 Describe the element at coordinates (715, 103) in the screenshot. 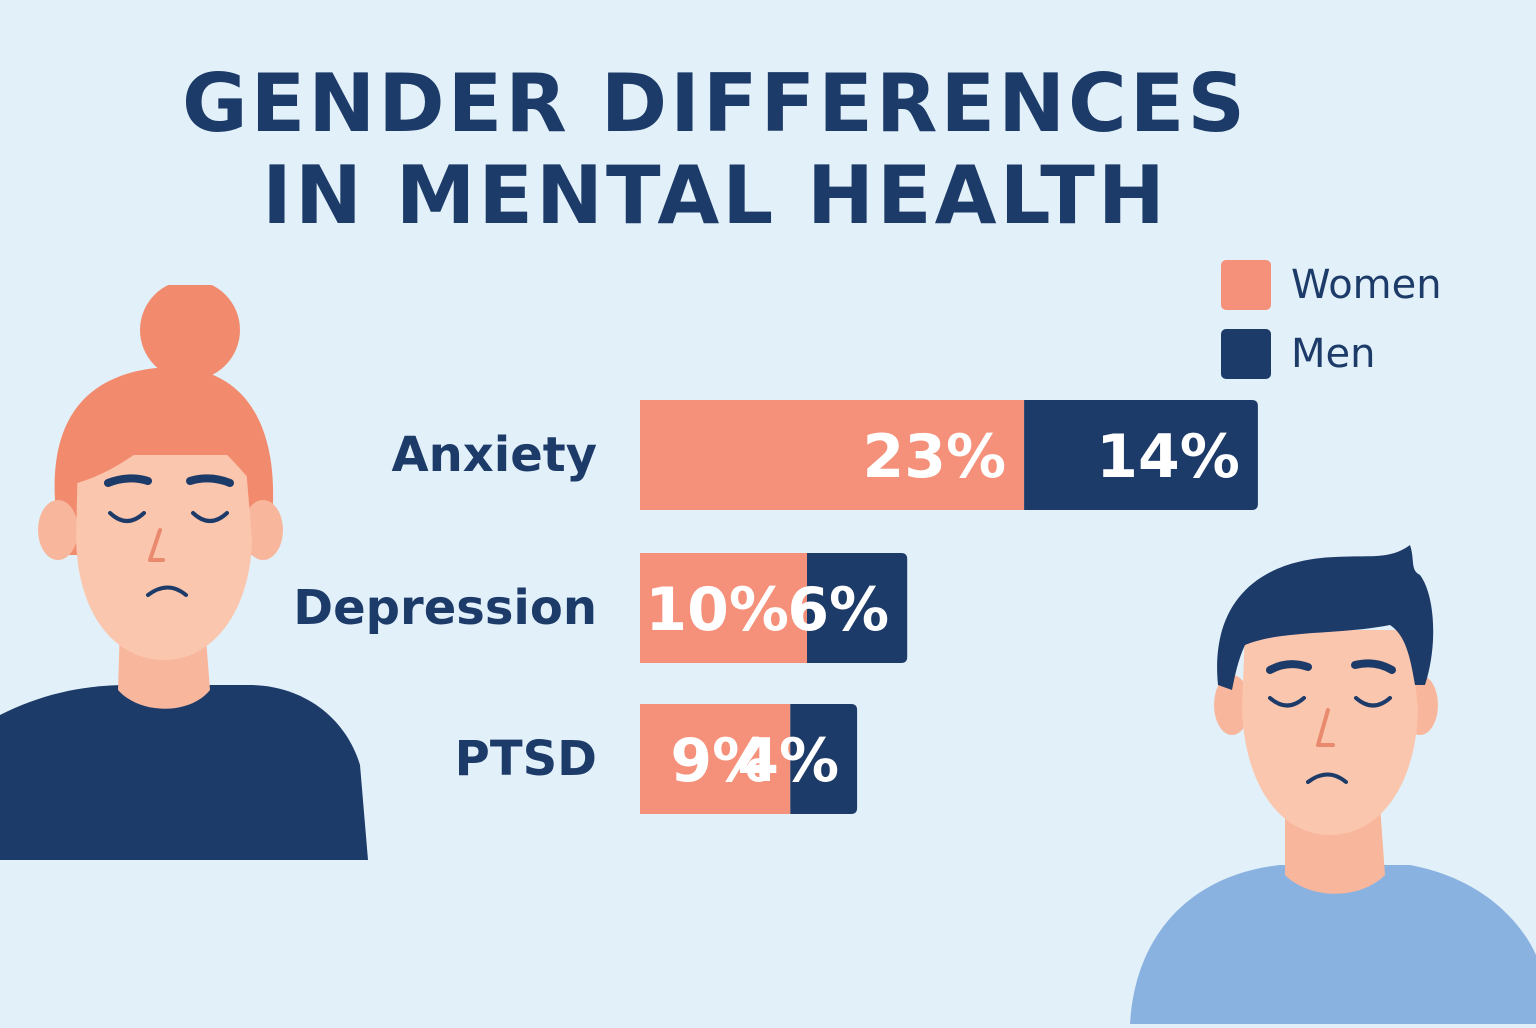

I see `title-line-1: GENDER DIFFERENCES` at that location.